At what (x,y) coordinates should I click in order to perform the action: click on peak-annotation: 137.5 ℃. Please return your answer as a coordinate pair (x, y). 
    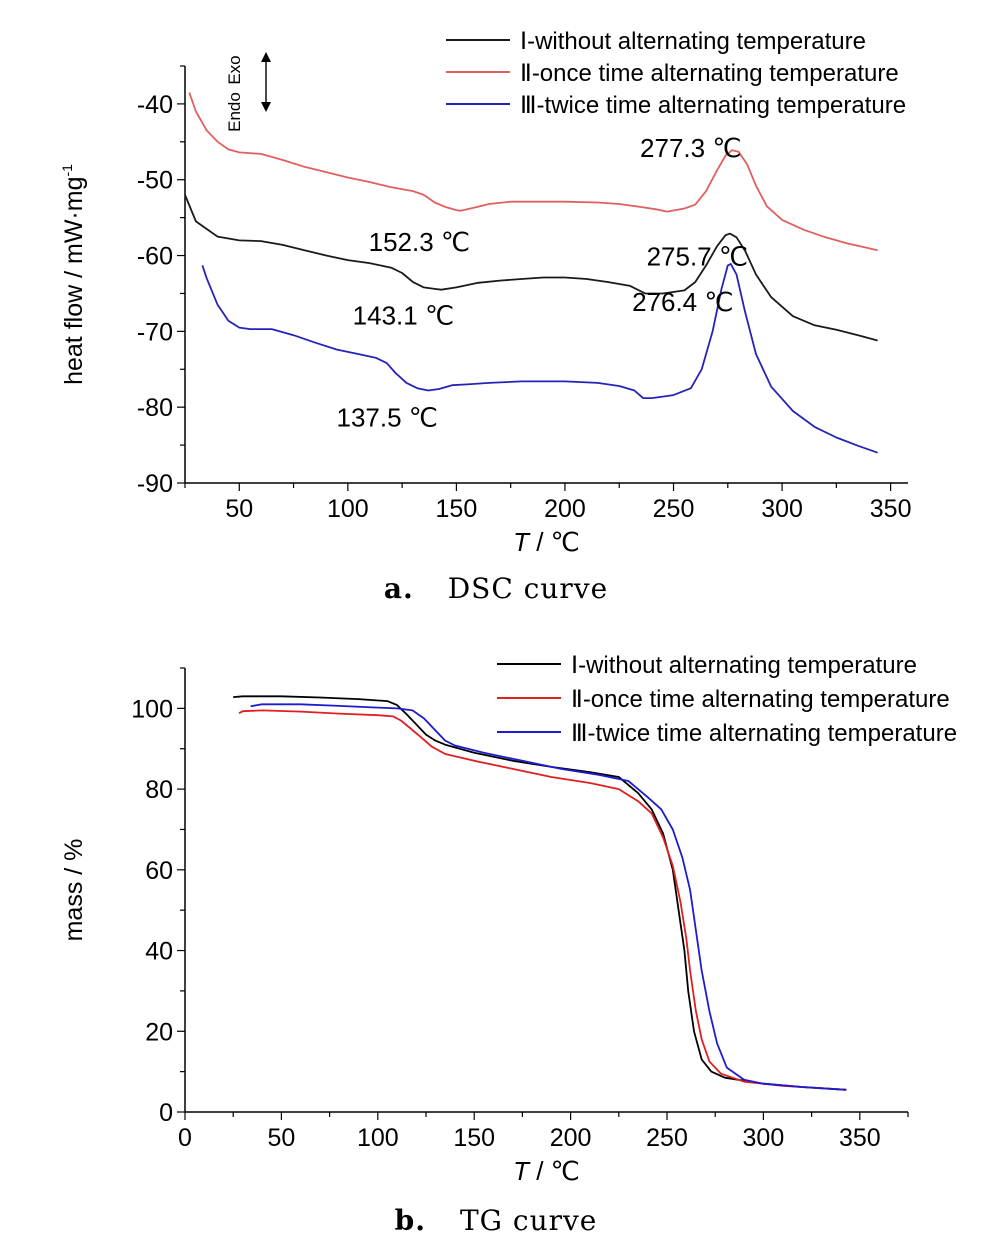
    Looking at the image, I should click on (388, 418).